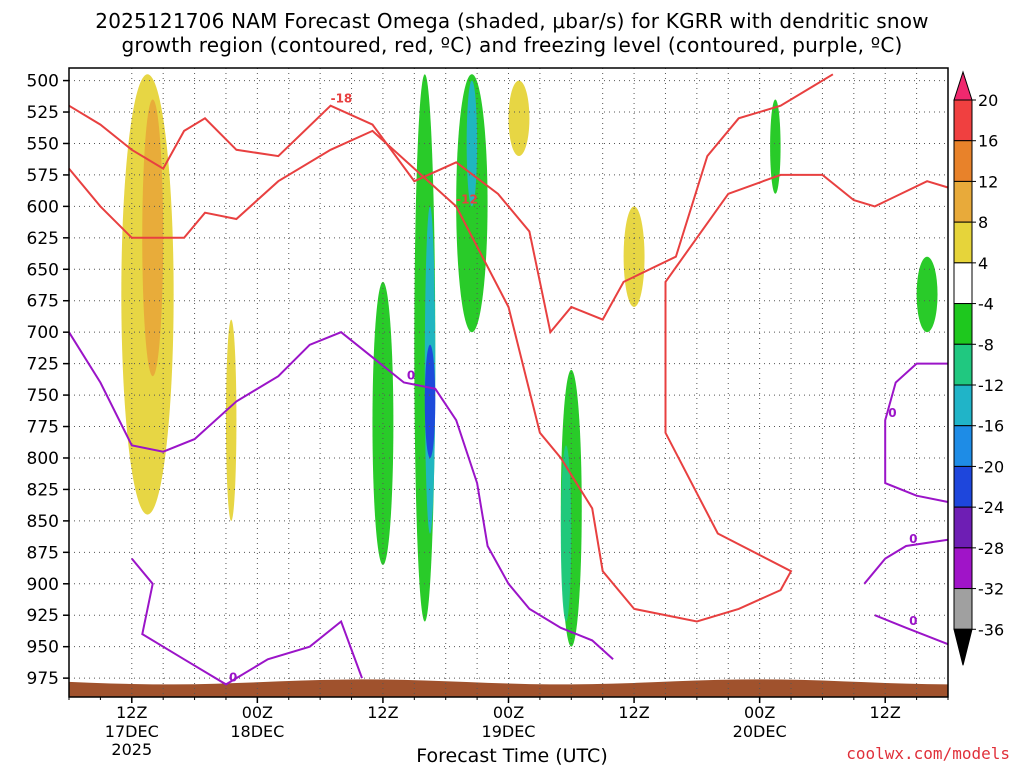 The image size is (1024, 768). What do you see at coordinates (983, 222) in the screenshot?
I see `colorbar-label-3: 8` at bounding box center [983, 222].